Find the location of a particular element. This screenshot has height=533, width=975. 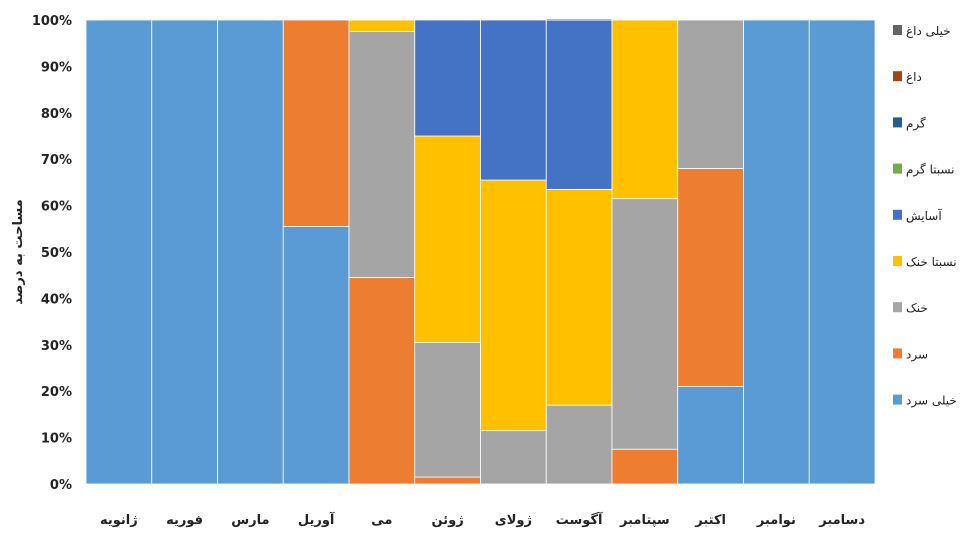

x-category-label: سپتامبر is located at coordinates (644, 520).